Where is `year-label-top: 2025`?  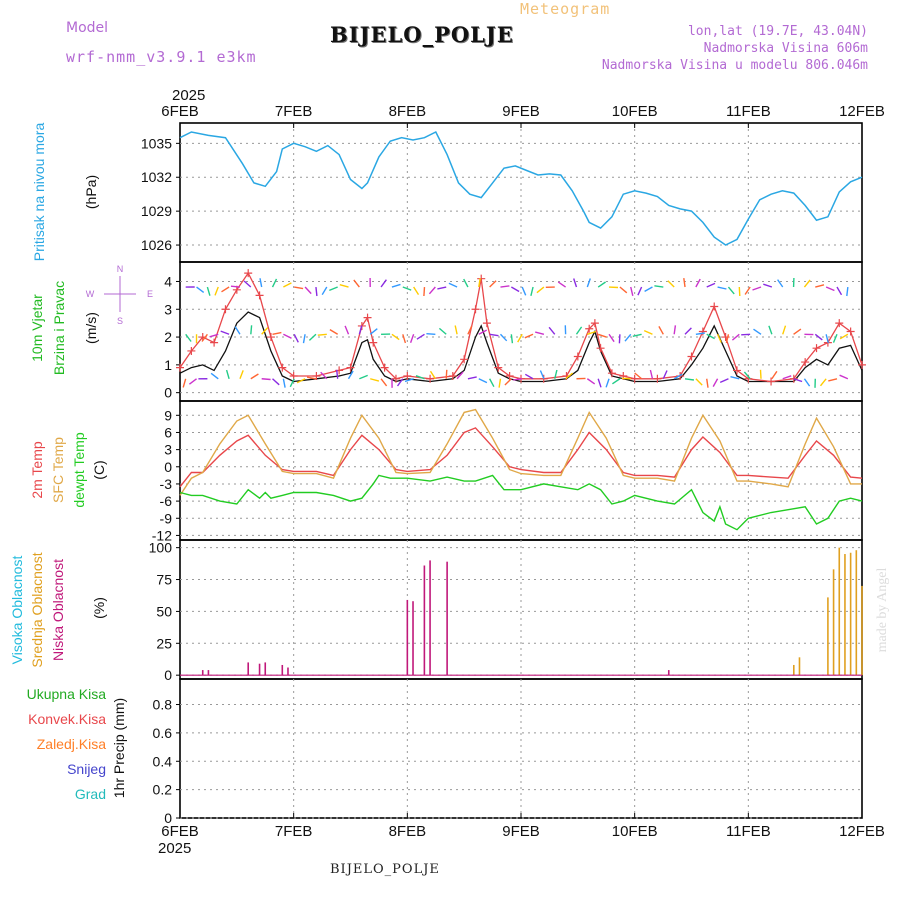 year-label-top: 2025 is located at coordinates (188, 95).